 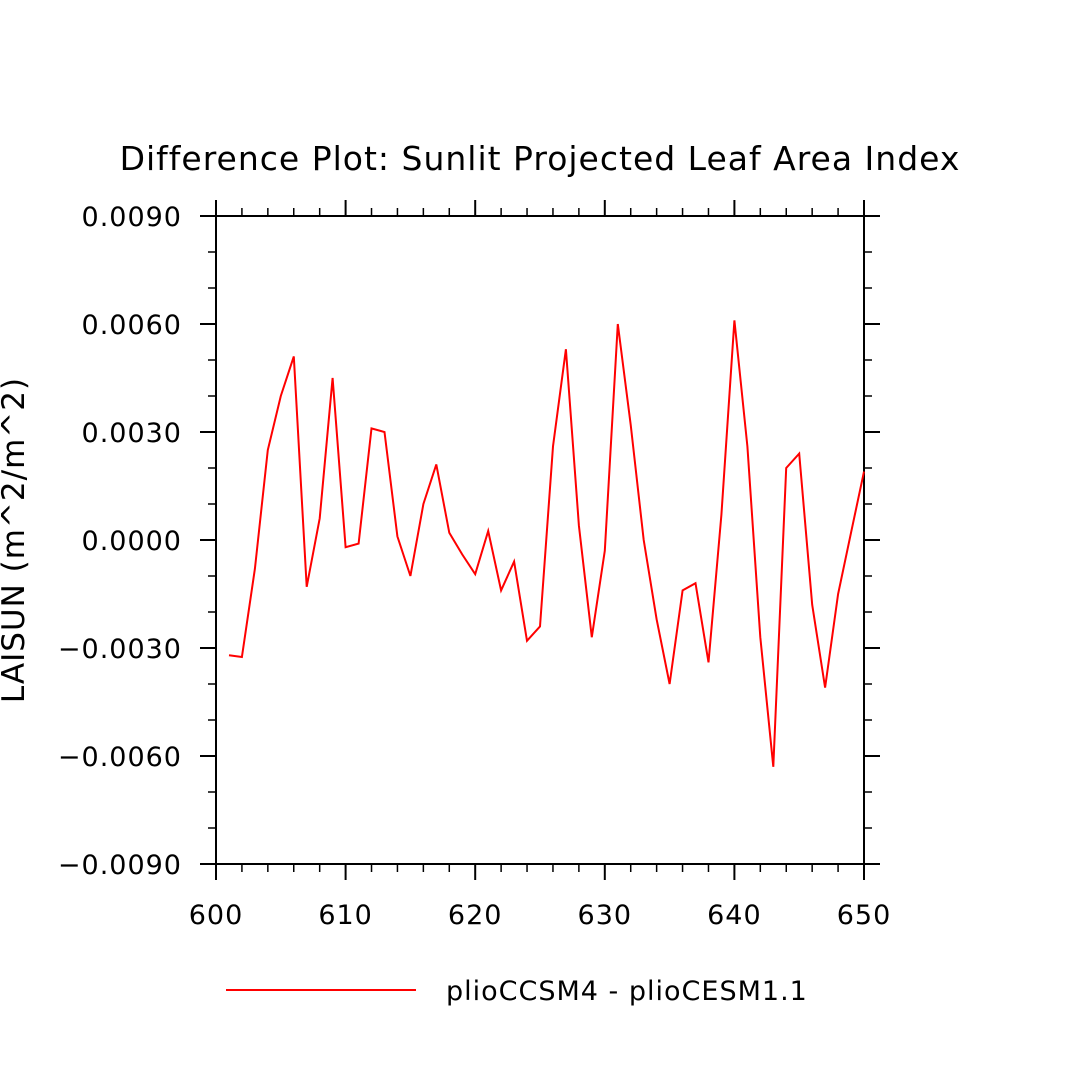 What do you see at coordinates (475, 915) in the screenshot?
I see `x-tick-label: 620` at bounding box center [475, 915].